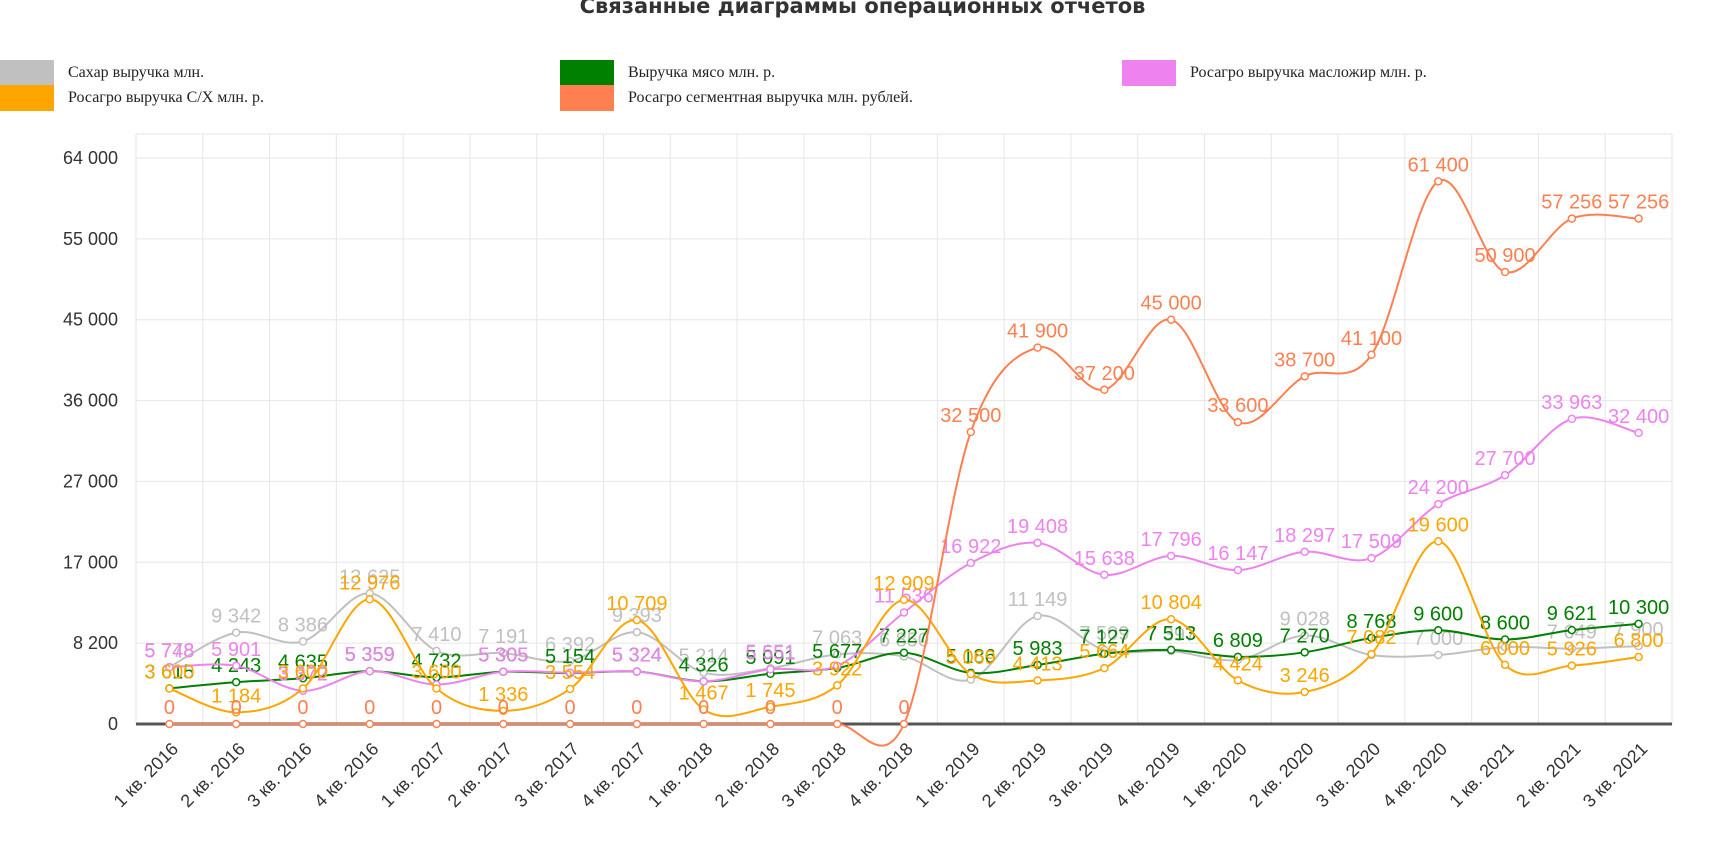 Image resolution: width=1725 pixels, height=845 pixels. Describe the element at coordinates (236, 650) in the screenshot. I see `data-label: 5 901` at that location.